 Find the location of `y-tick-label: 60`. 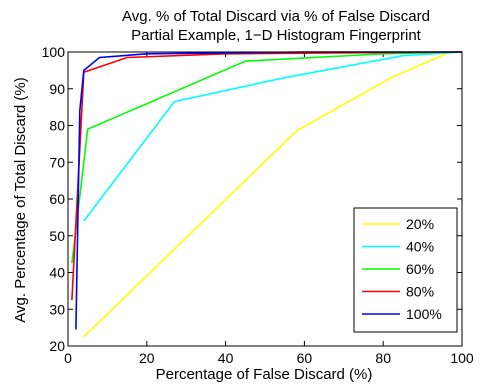

y-tick-label: 60 is located at coordinates (57, 199).